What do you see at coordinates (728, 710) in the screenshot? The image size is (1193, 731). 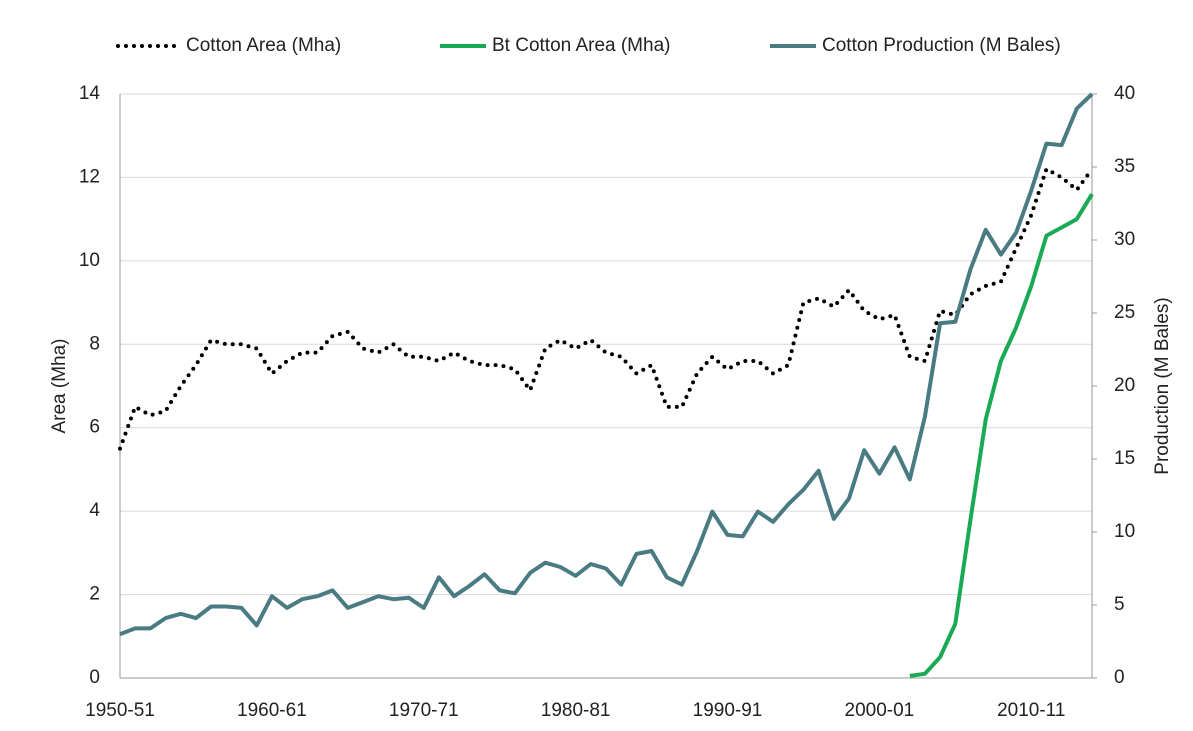 I see `x-tick-label: 1990-91` at bounding box center [728, 710].